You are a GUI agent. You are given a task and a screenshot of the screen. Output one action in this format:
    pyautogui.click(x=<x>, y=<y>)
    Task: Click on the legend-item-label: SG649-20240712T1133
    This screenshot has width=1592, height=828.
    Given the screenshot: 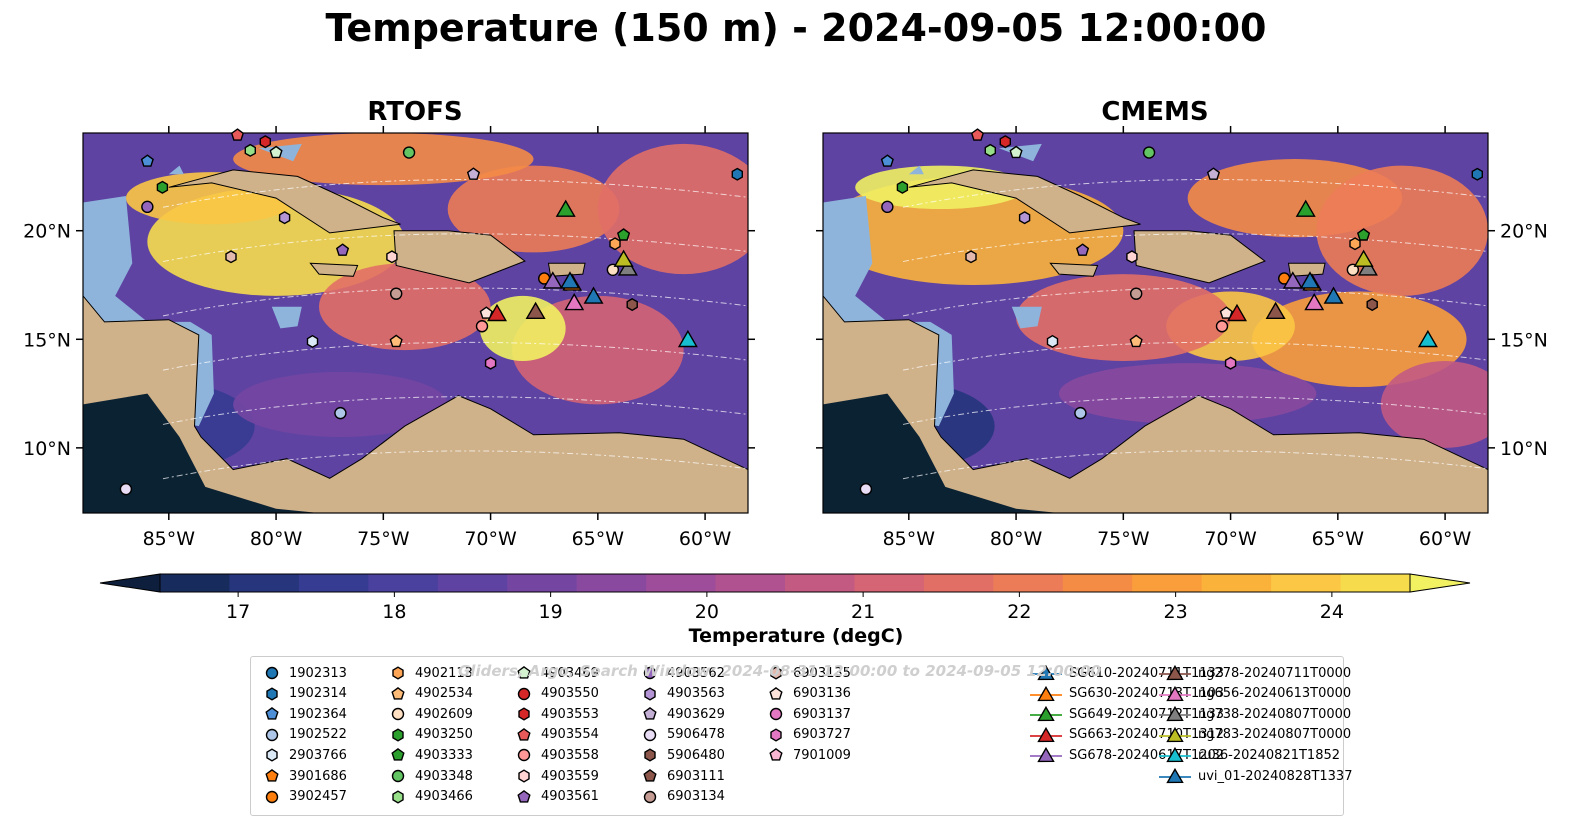 What is the action you would take?
    pyautogui.click(x=1147, y=714)
    